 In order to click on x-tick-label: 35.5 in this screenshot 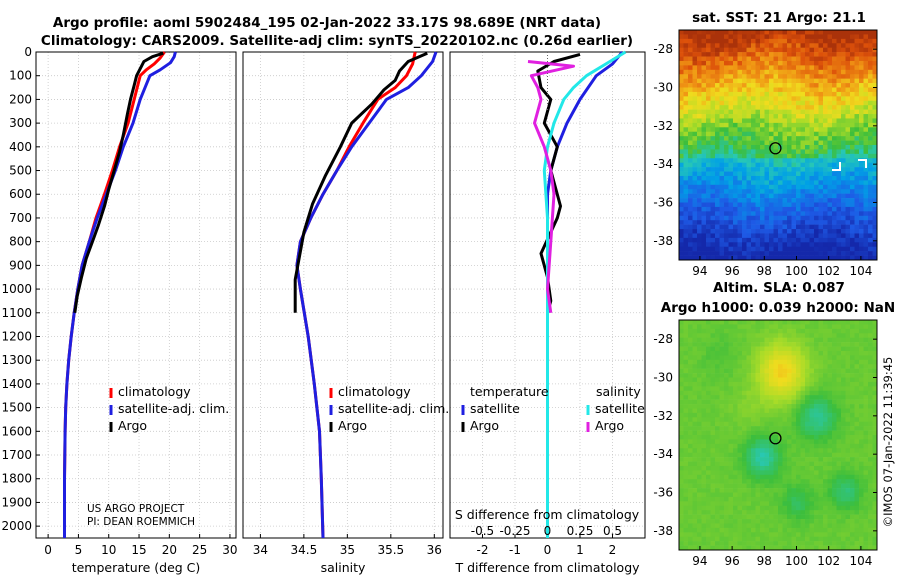, I will do `click(390, 550)`.